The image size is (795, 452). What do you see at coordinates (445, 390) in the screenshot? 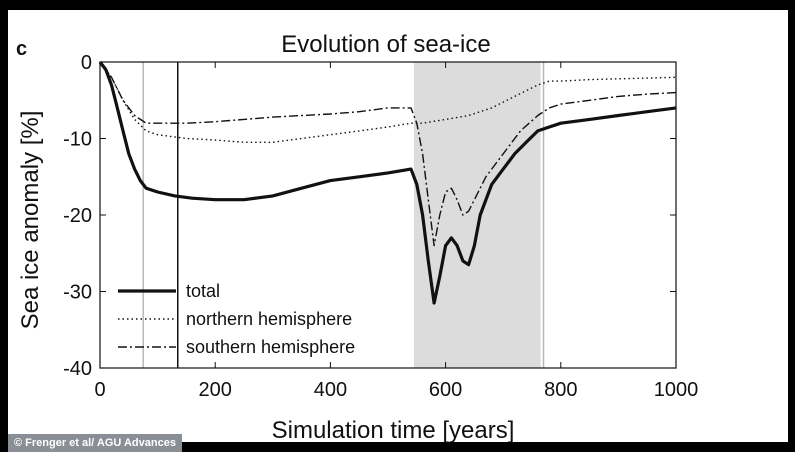
I see `x-tick-label-600: 600` at bounding box center [445, 390].